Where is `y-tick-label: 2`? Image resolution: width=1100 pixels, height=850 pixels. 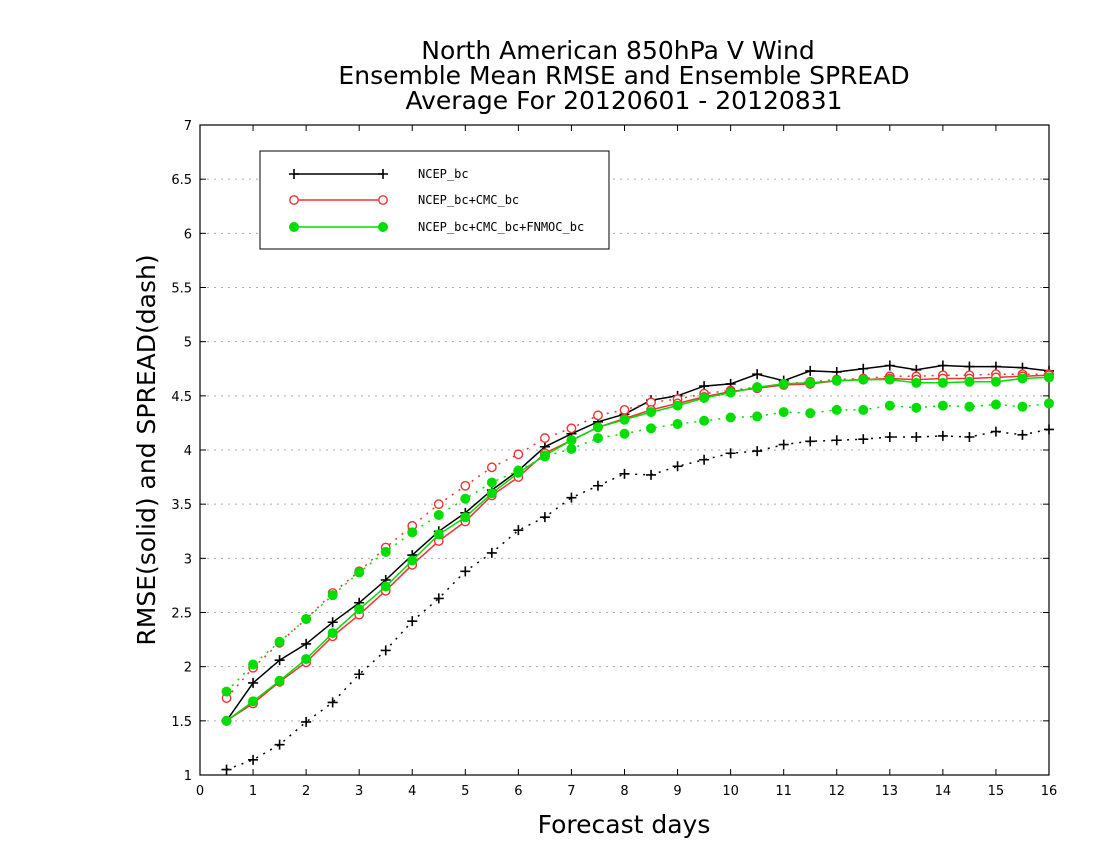 y-tick-label: 2 is located at coordinates (188, 668).